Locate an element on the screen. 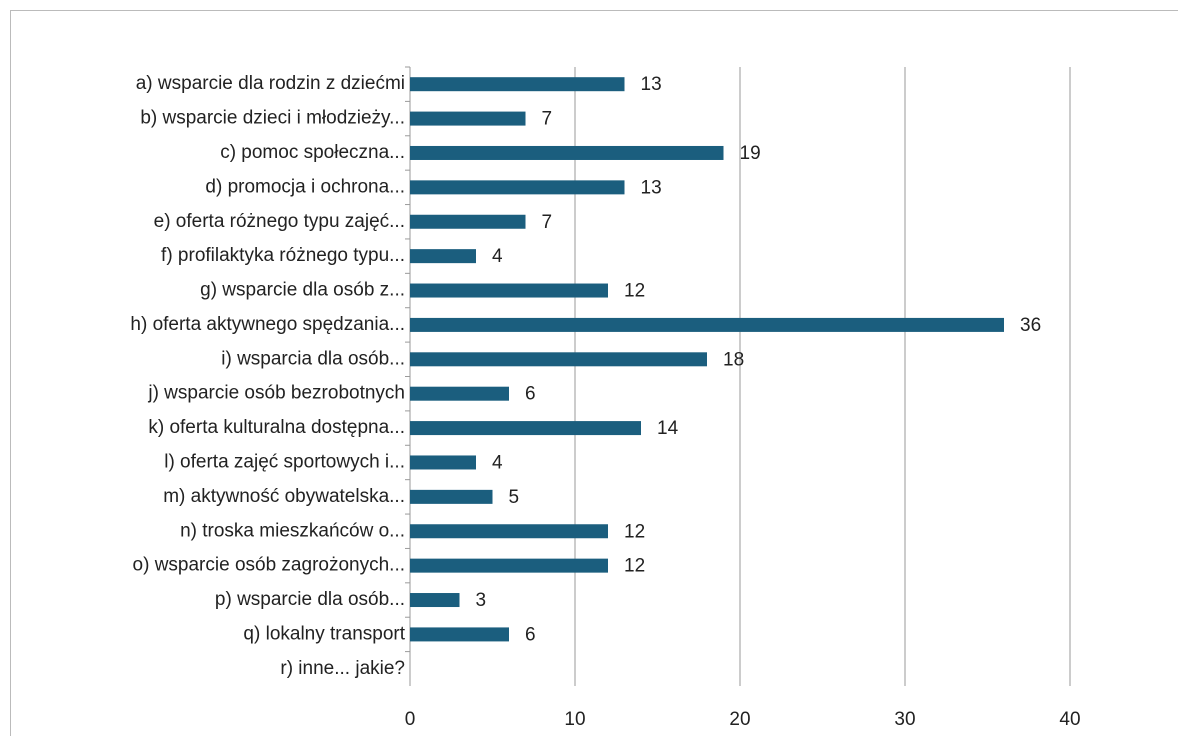 This screenshot has height=736, width=1178. value-label: 18 is located at coordinates (733, 359).